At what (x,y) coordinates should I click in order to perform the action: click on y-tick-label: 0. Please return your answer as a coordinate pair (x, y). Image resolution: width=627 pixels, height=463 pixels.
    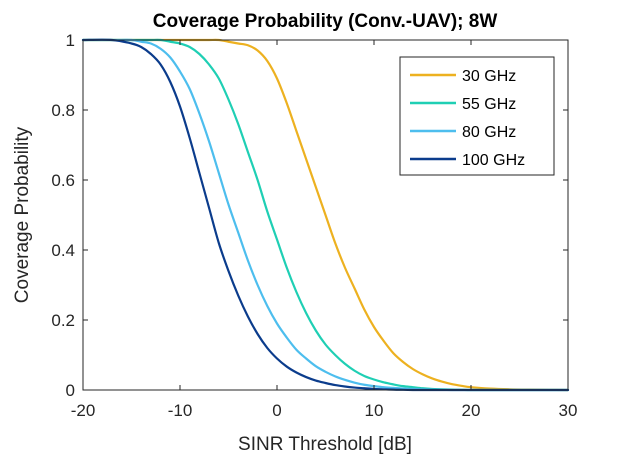
    Looking at the image, I should click on (70, 390).